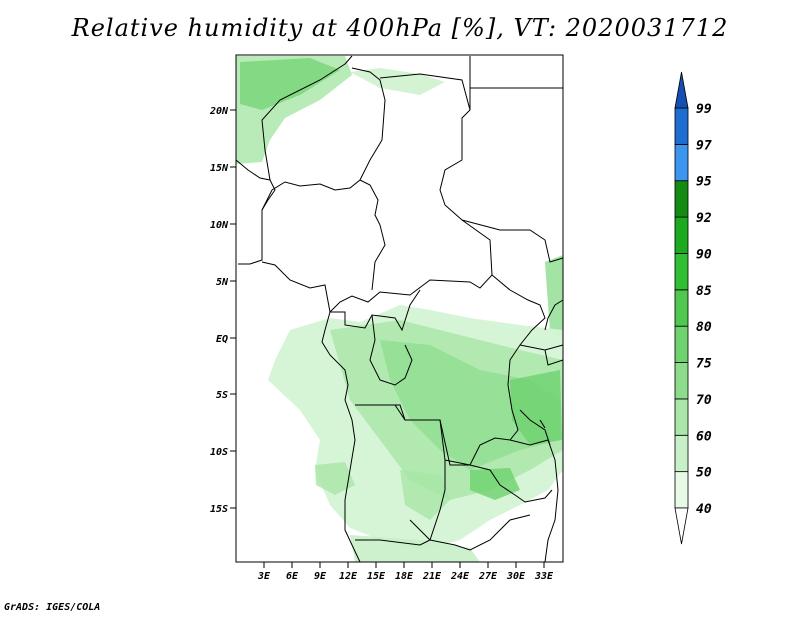  What do you see at coordinates (704, 436) in the screenshot?
I see `colorbar-label: 60` at bounding box center [704, 436].